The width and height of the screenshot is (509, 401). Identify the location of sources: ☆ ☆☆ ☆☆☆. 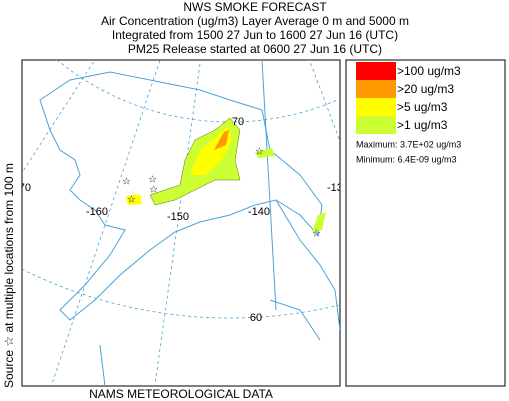
(221, 193).